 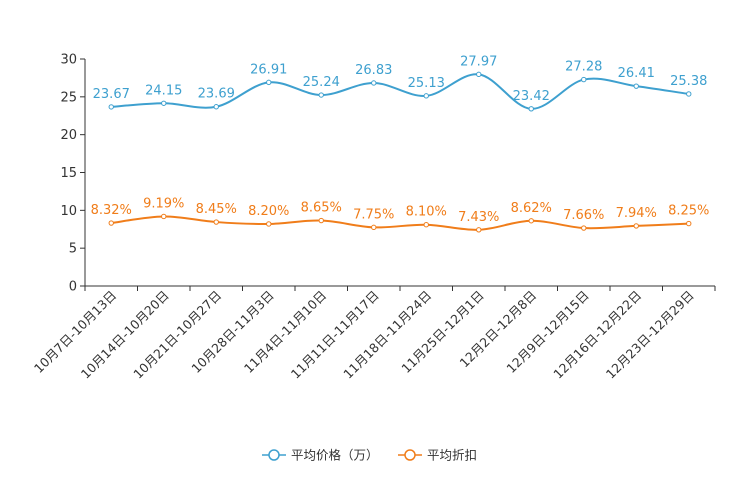 I want to click on data-label: 23.67, so click(x=111, y=94).